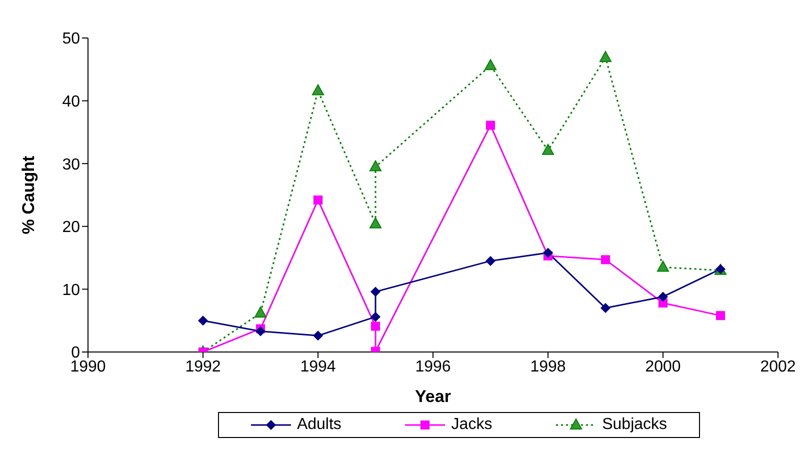 The height and width of the screenshot is (449, 806). What do you see at coordinates (319, 425) in the screenshot?
I see `legend-label: Adults` at bounding box center [319, 425].